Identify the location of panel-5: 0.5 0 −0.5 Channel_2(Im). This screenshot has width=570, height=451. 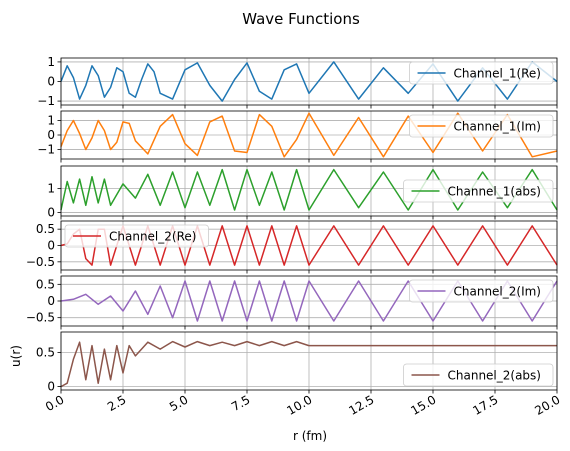
(292, 302).